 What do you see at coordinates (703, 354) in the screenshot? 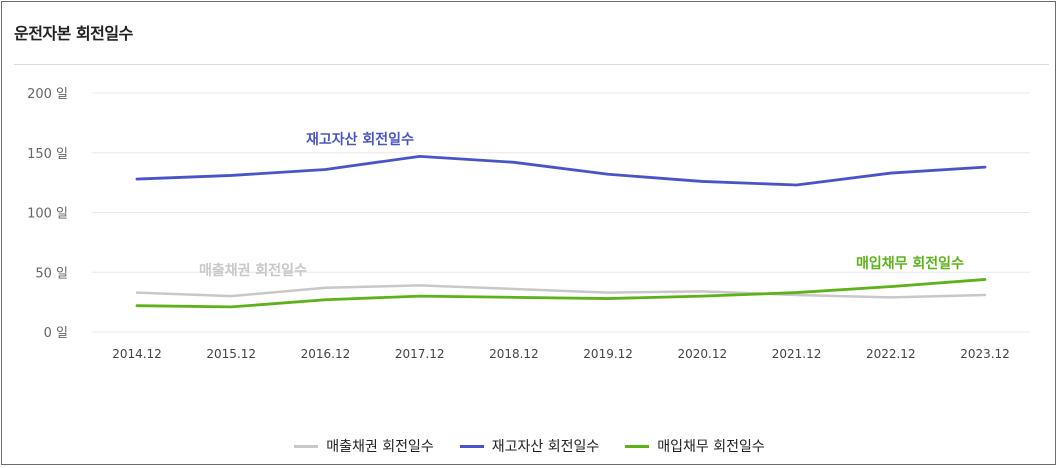
I see `x-tick-label: 2020.12` at bounding box center [703, 354].